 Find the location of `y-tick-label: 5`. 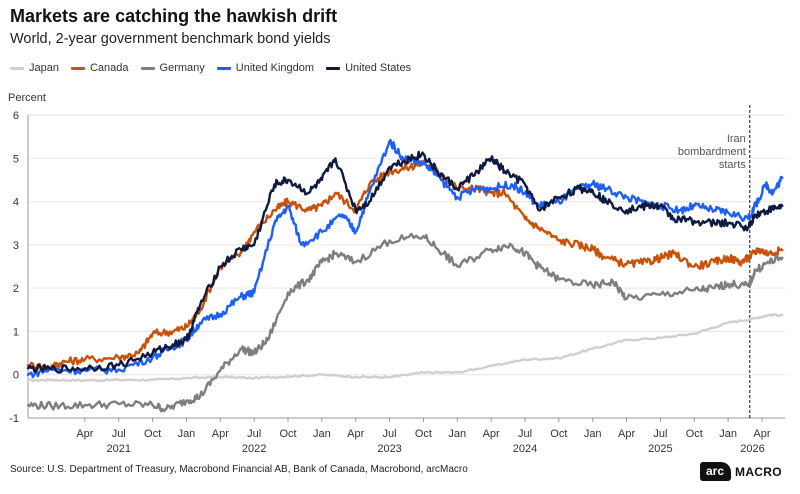

y-tick-label: 5 is located at coordinates (16, 159).